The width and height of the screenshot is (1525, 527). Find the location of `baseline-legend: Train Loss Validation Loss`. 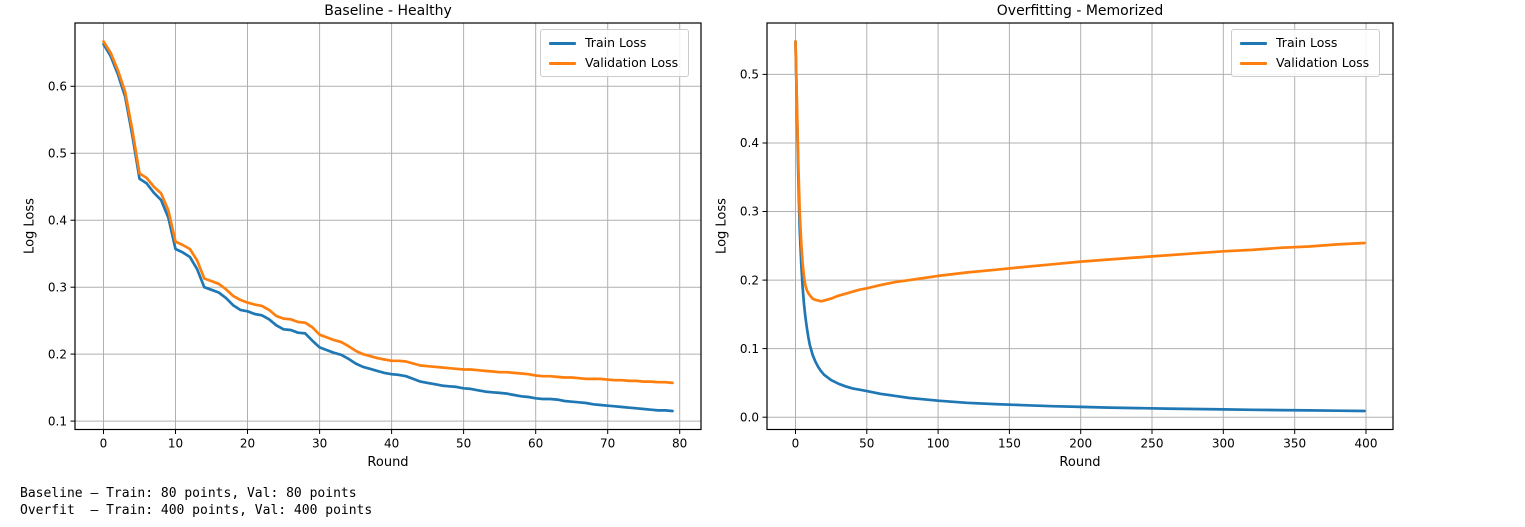

baseline-legend: Train Loss Validation Loss is located at coordinates (614, 53).